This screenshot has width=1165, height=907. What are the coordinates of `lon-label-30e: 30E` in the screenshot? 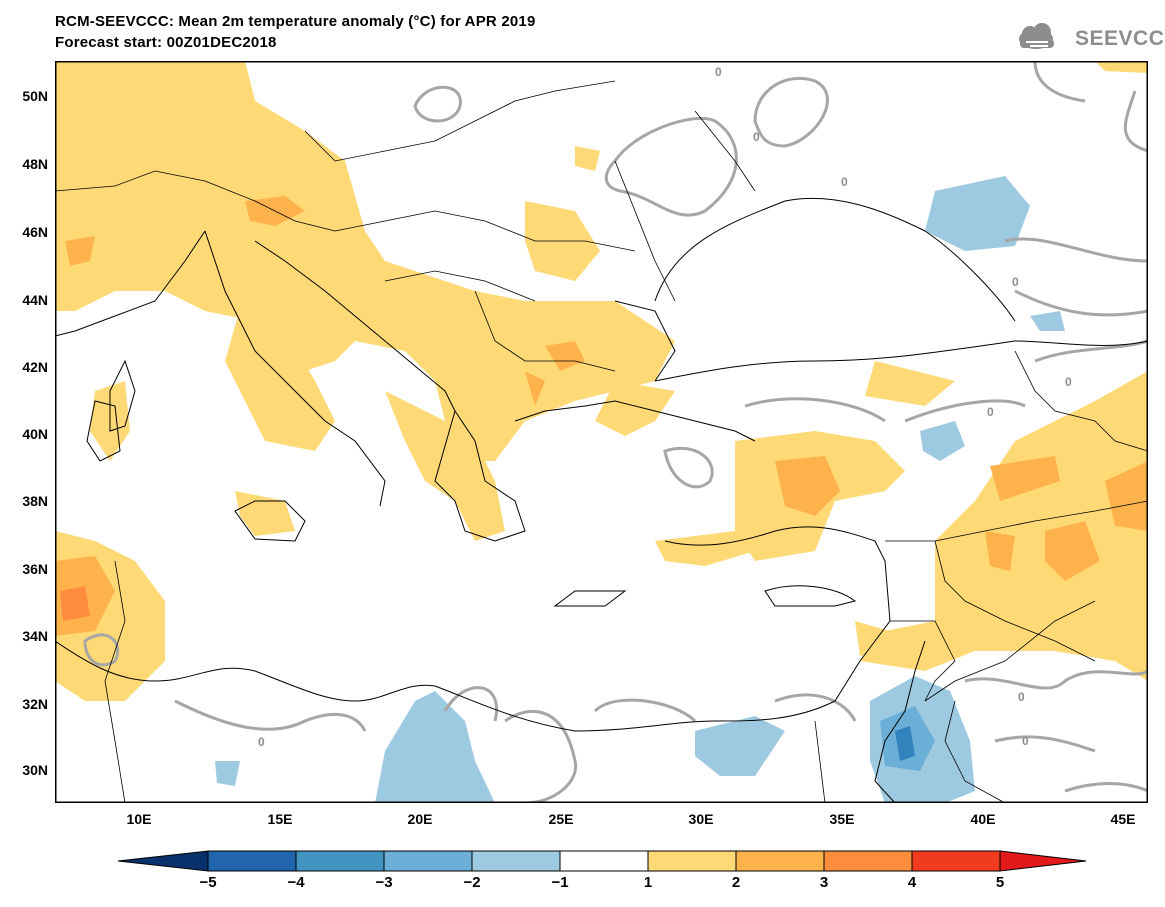 It's located at (701, 819).